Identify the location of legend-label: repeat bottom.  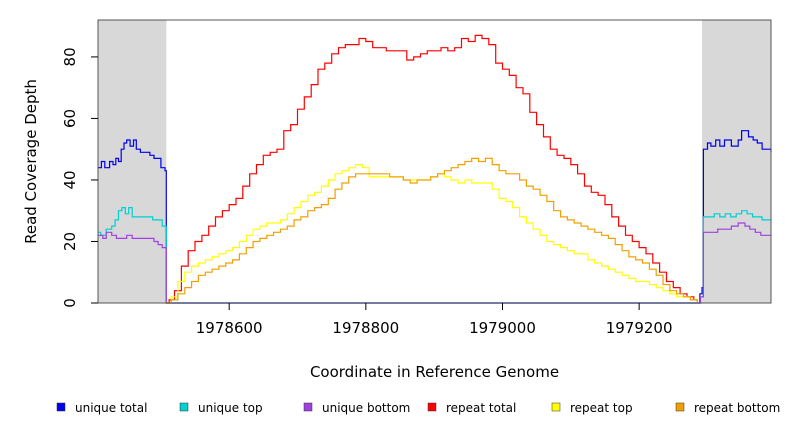
(737, 408).